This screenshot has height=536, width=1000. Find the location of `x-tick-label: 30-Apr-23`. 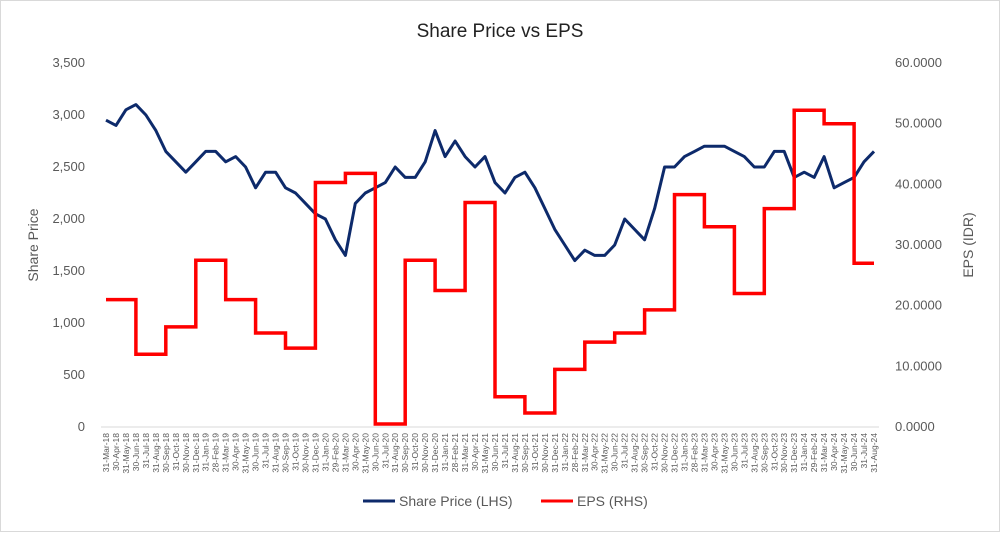

x-tick-label: 30-Apr-23 is located at coordinates (714, 452).